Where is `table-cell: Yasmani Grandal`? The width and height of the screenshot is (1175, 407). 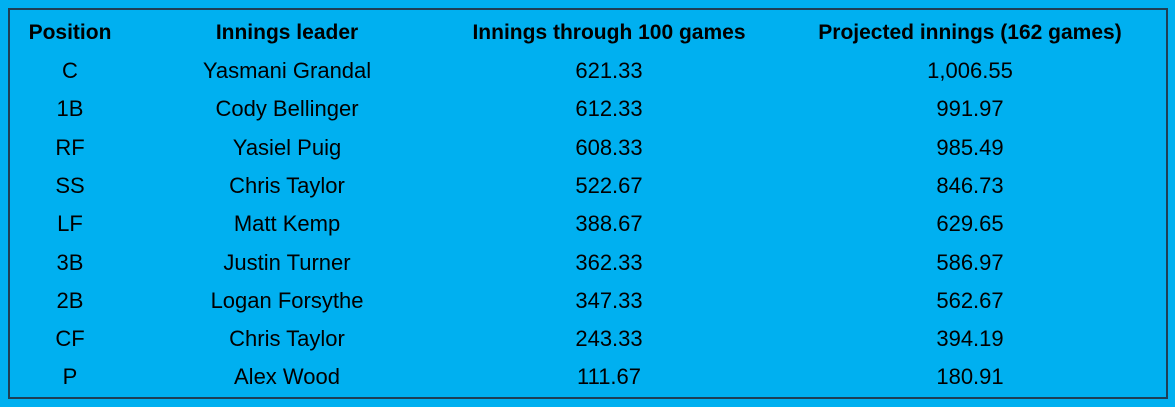
table-cell: Yasmani Grandal is located at coordinates (287, 70).